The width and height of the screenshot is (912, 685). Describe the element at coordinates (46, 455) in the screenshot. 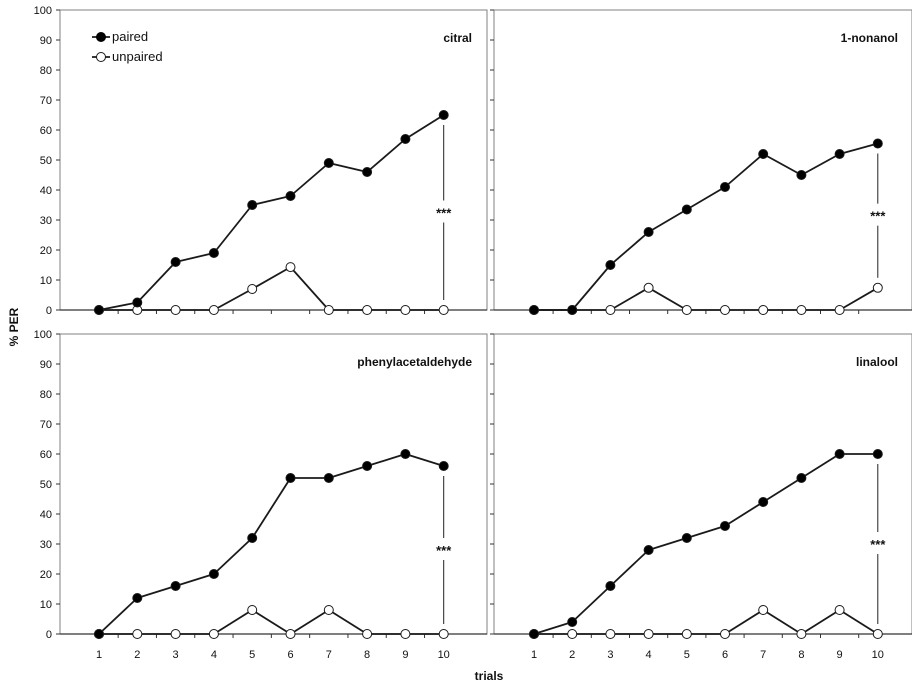

I see `y-tick-label: 60` at that location.